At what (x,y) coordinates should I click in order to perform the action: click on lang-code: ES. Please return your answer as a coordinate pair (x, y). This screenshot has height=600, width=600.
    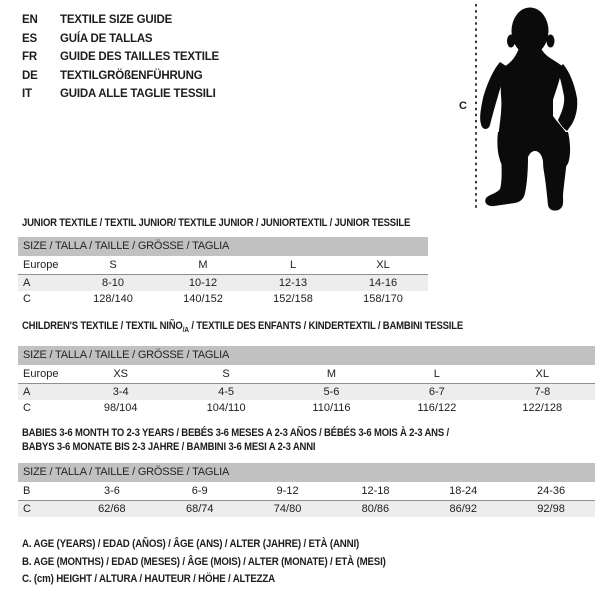
    Looking at the image, I should click on (29, 38).